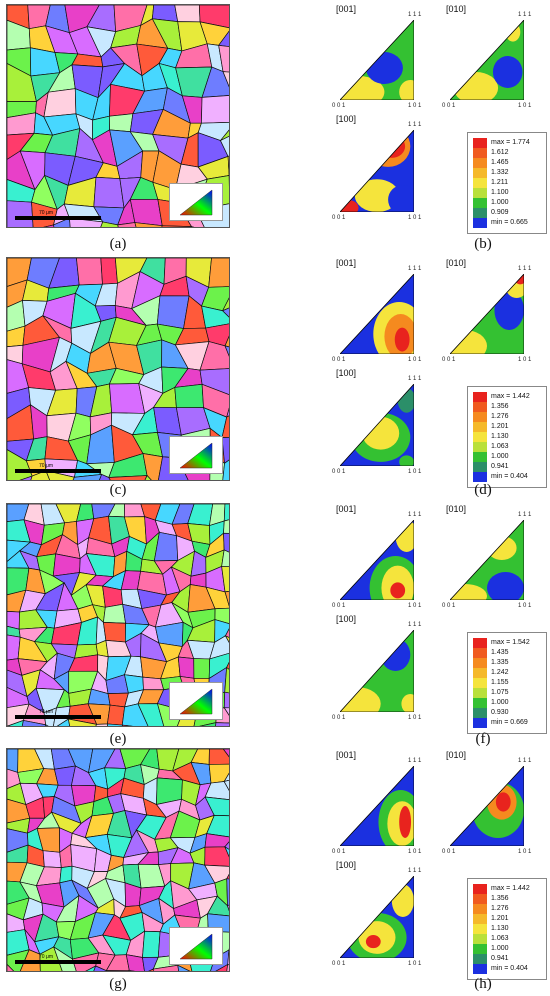  I want to click on colorbar-label: 1.276, so click(500, 416).